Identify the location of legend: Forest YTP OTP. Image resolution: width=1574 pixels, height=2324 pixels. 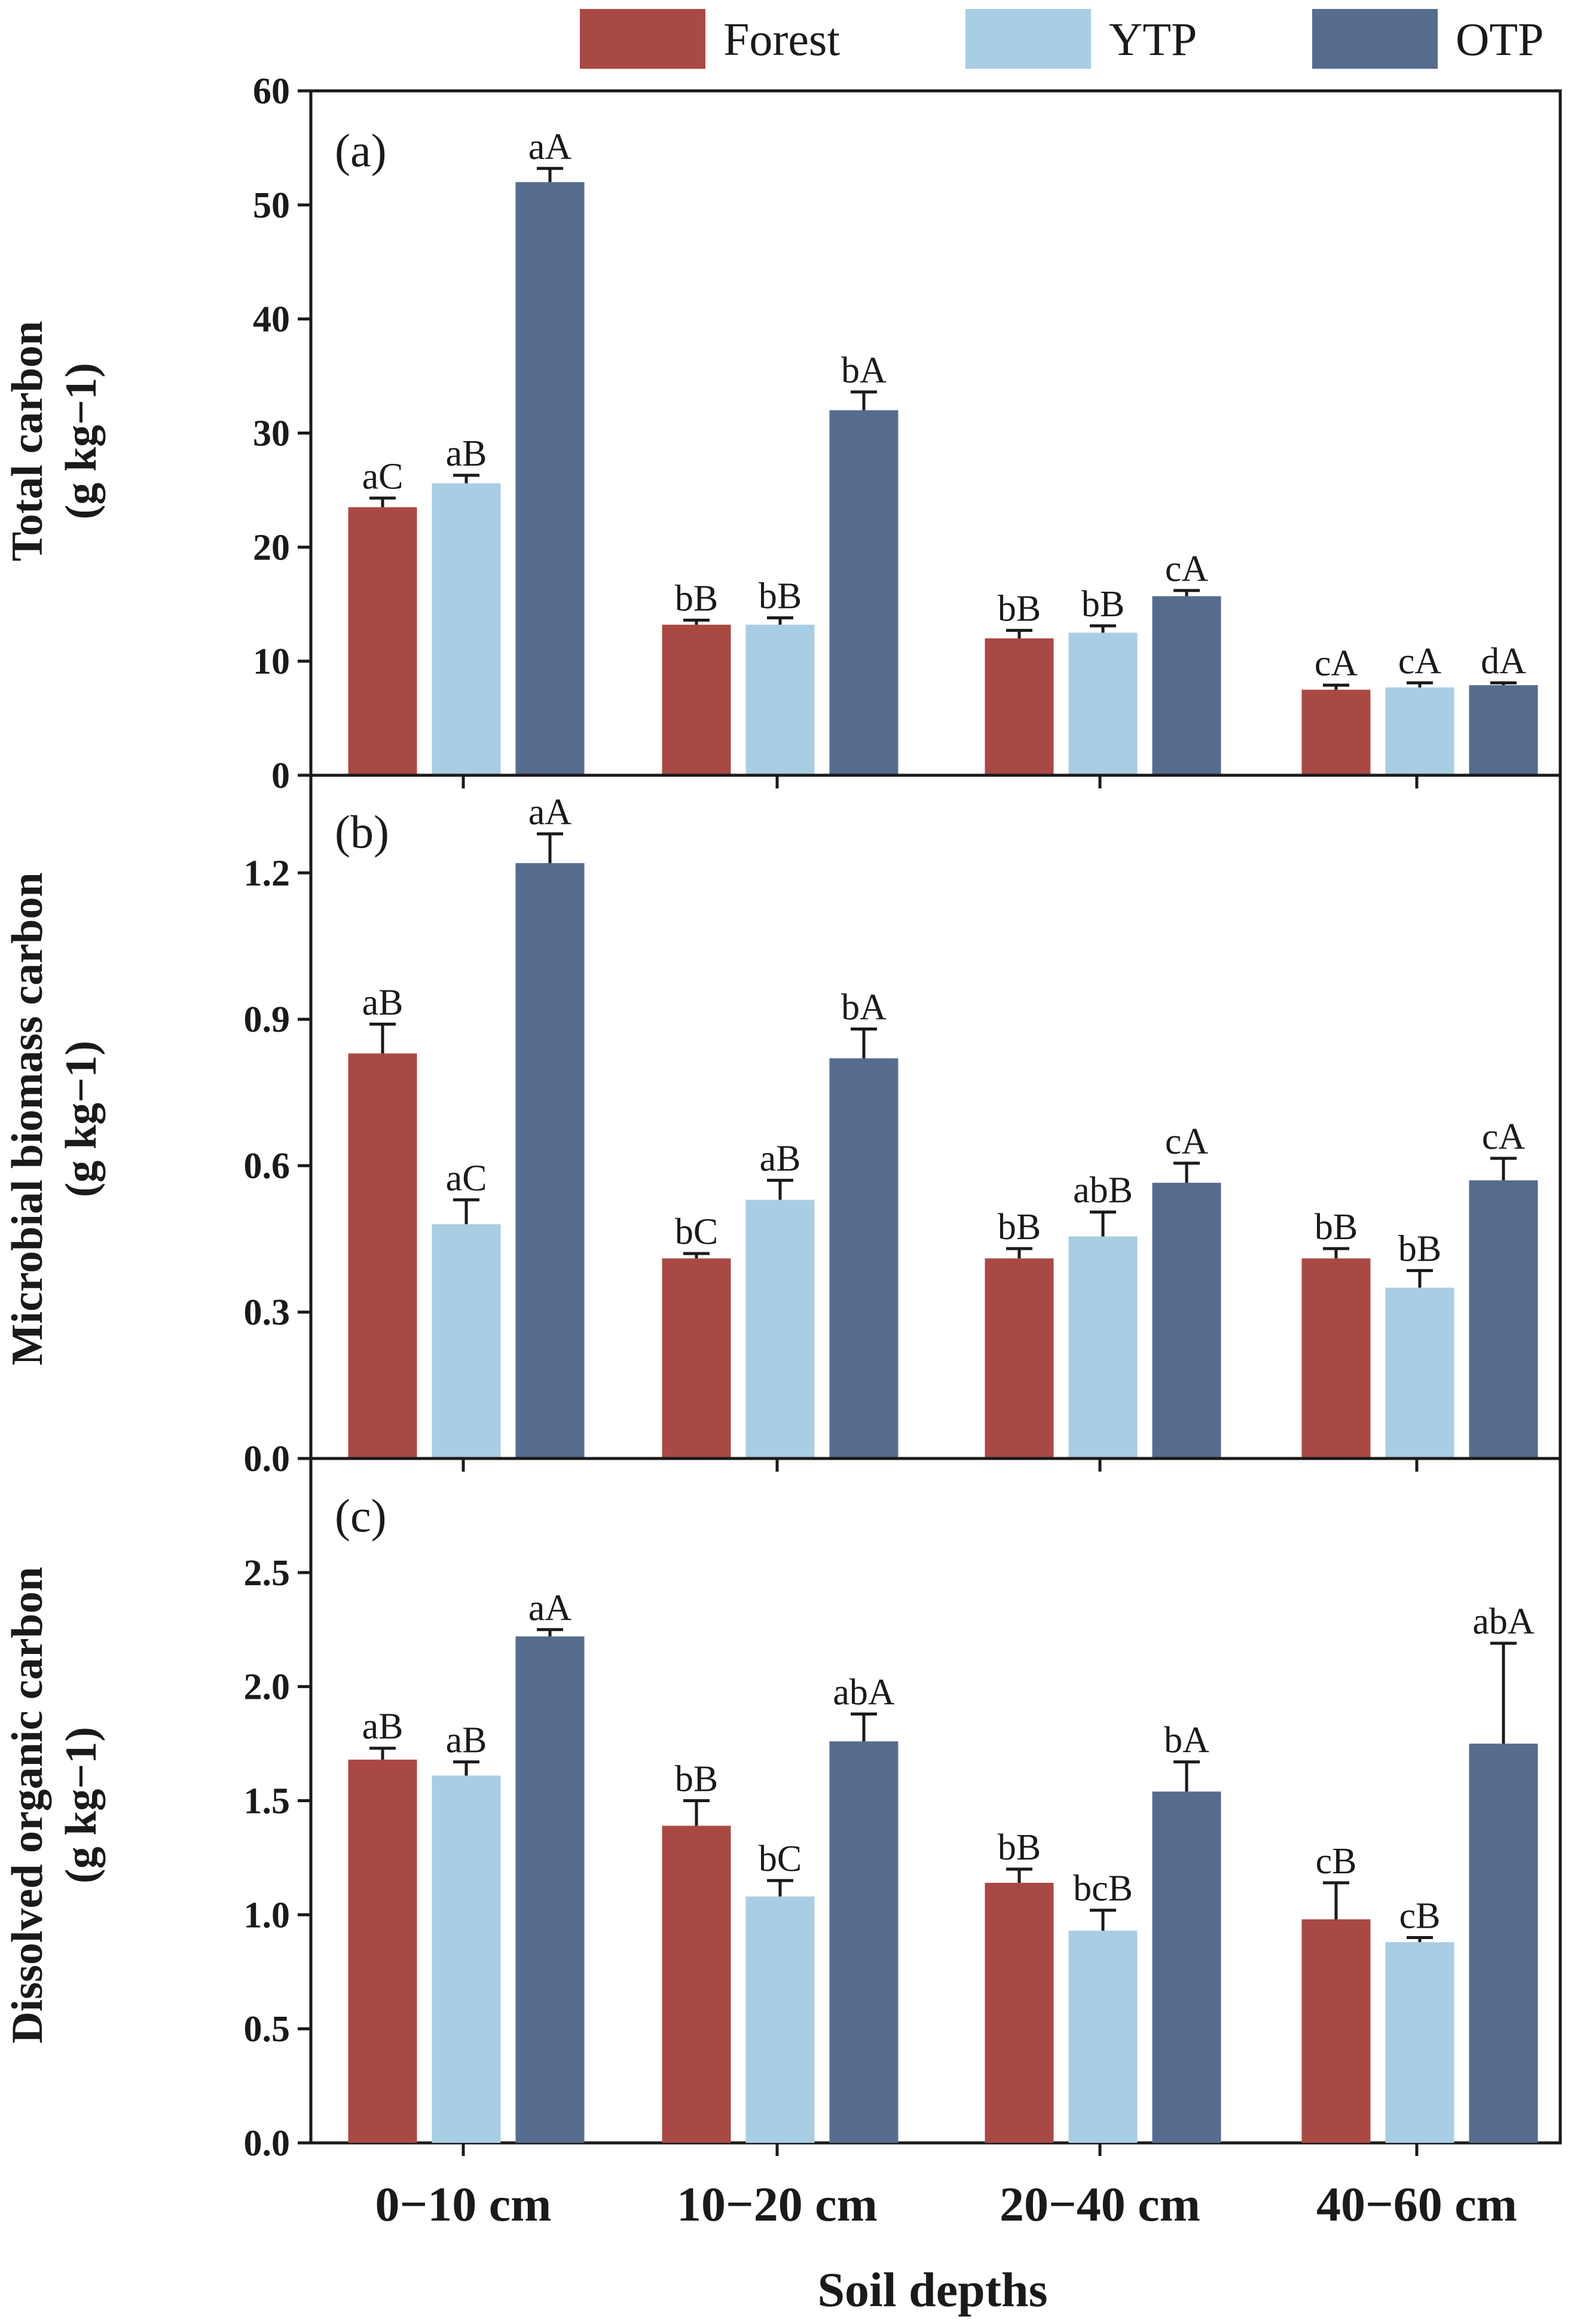
(1062, 39).